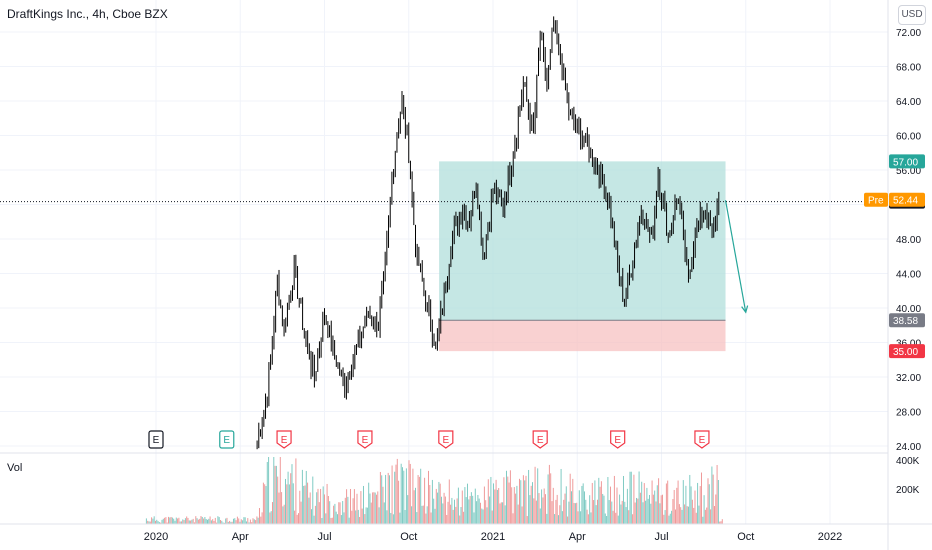 Image resolution: width=932 pixels, height=550 pixels. I want to click on price-tick-label: 36.00, so click(908, 344).